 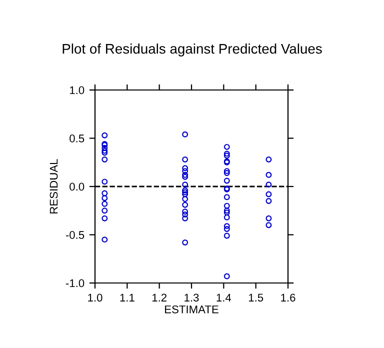 What do you see at coordinates (77, 138) in the screenshot?
I see `y-tick-label: 0.5` at bounding box center [77, 138].